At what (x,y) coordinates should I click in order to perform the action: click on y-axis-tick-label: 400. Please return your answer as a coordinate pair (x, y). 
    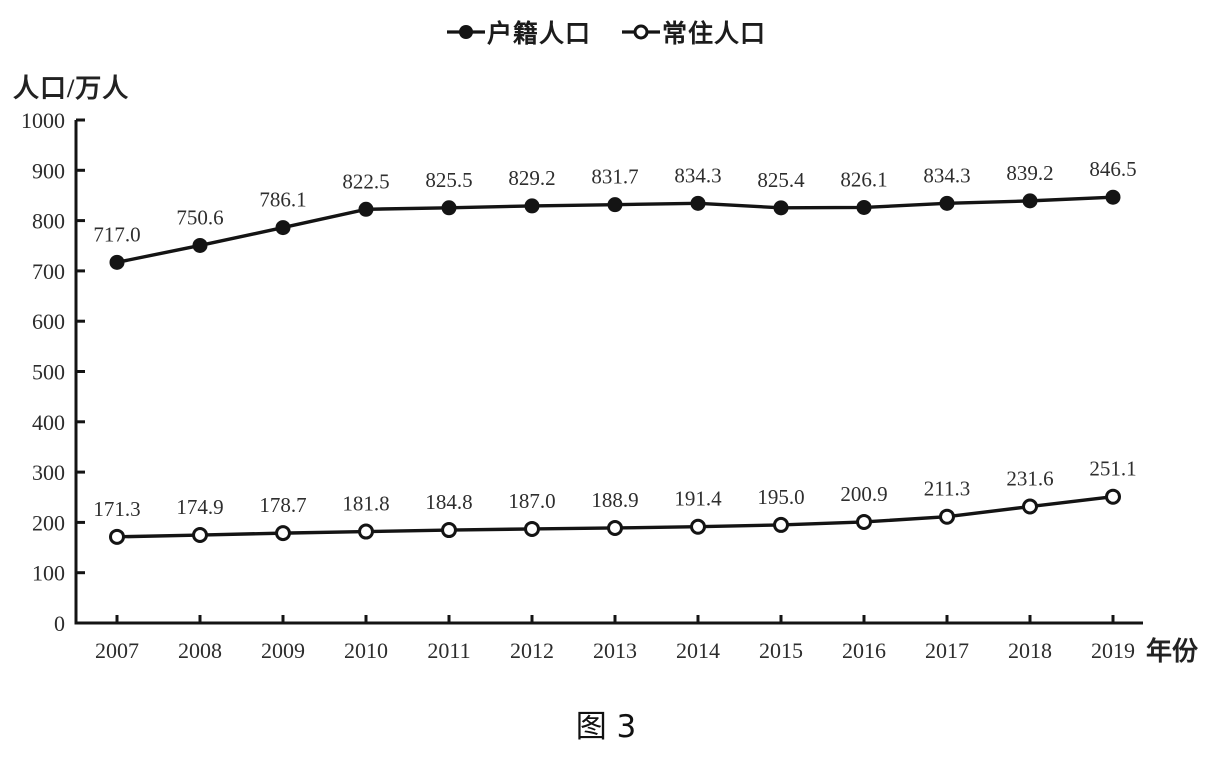
    Looking at the image, I should click on (48, 422).